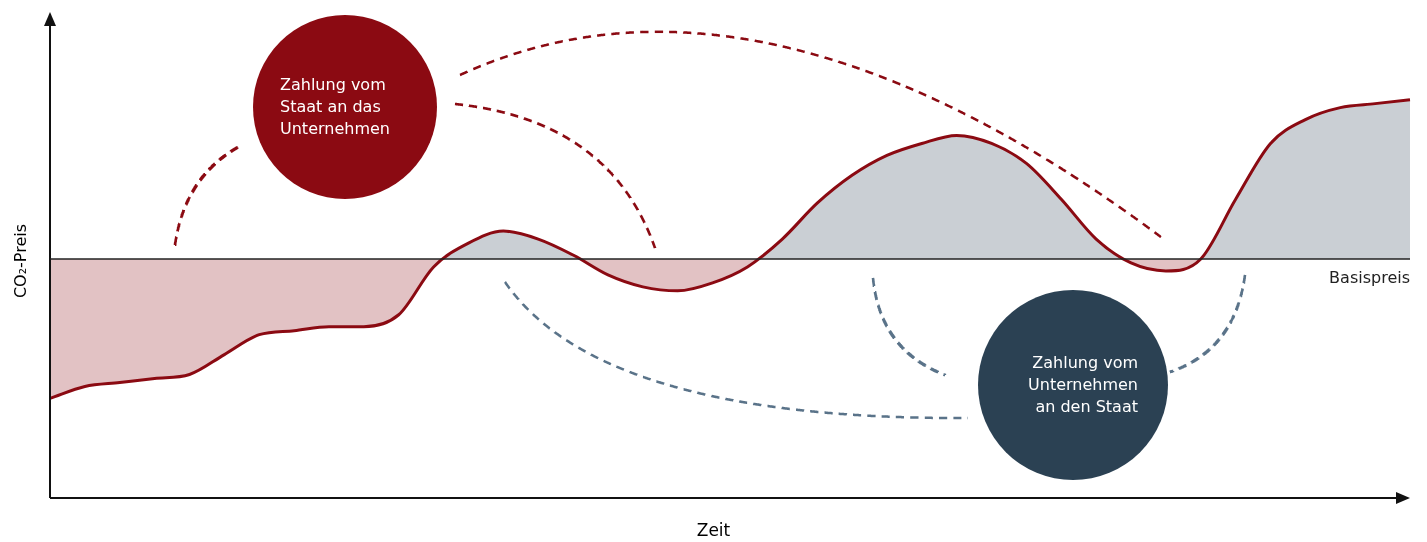  What do you see at coordinates (335, 107) in the screenshot?
I see `annotation: Zahlung vom Staat an das Unternehmen` at bounding box center [335, 107].